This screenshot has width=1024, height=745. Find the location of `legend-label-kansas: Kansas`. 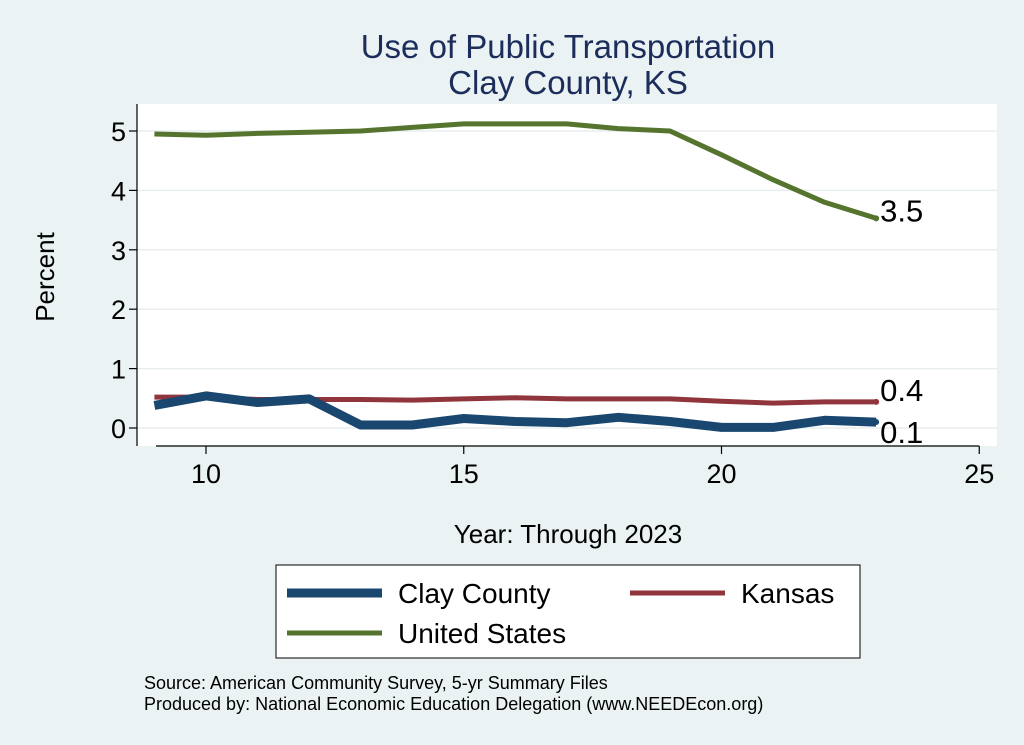

legend-label-kansas: Kansas is located at coordinates (787, 593).